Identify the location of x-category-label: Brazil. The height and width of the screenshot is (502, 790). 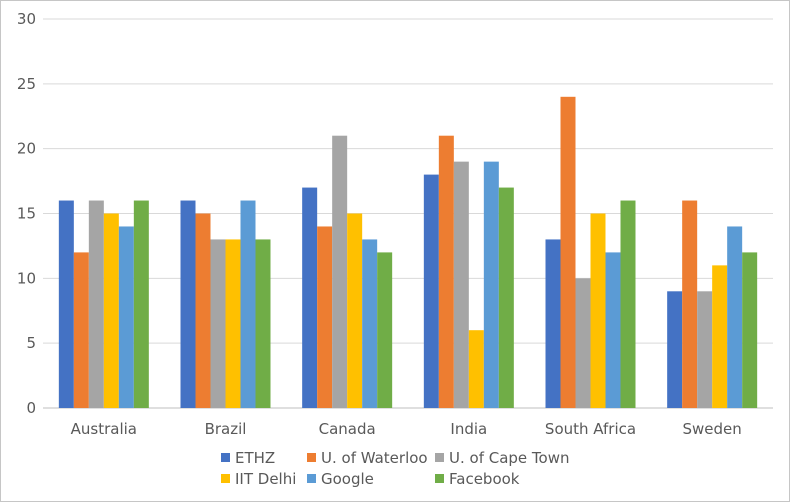
(226, 429).